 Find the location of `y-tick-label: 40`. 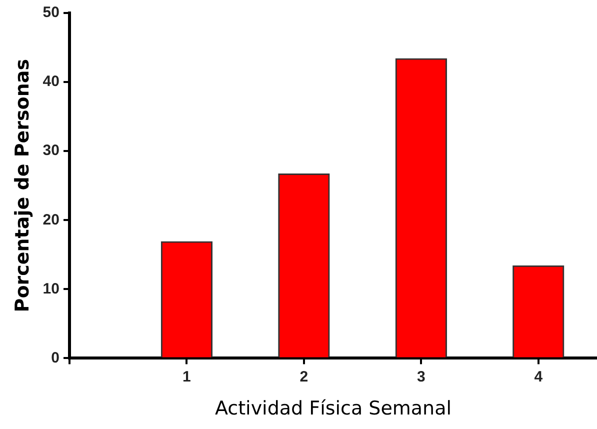

y-tick-label: 40 is located at coordinates (51, 81).